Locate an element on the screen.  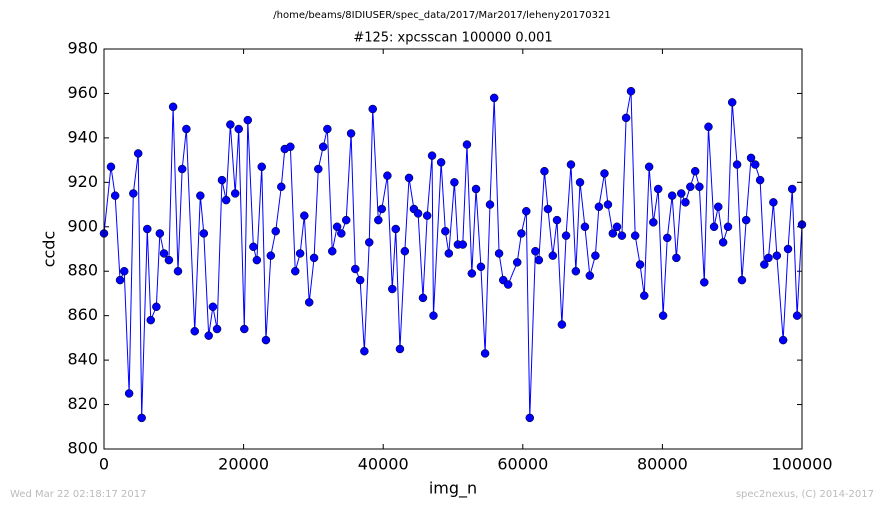
y-tick-label: 880 is located at coordinates (82, 270).